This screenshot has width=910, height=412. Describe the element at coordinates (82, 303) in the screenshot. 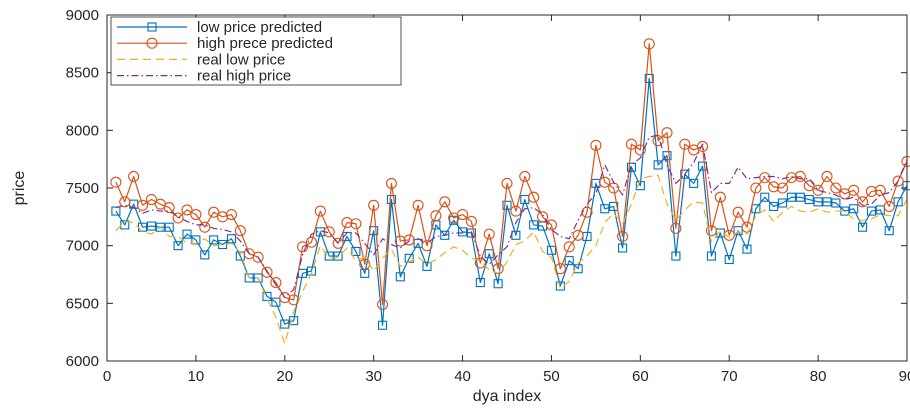

I see `y-tick-label: 6500` at that location.